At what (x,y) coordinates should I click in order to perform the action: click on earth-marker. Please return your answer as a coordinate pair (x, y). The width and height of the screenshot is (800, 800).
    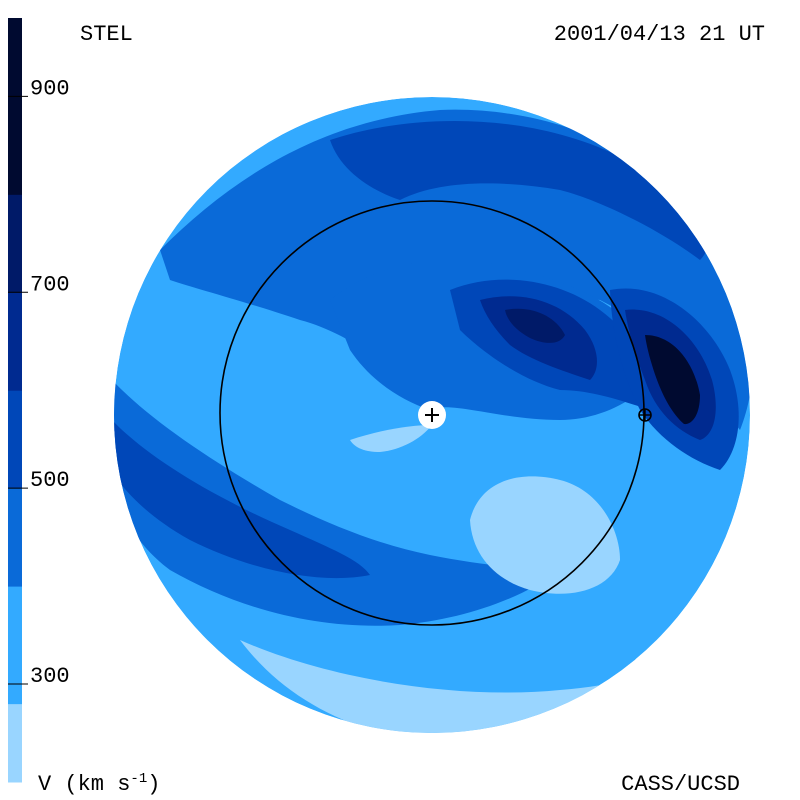
    Looking at the image, I should click on (645, 415).